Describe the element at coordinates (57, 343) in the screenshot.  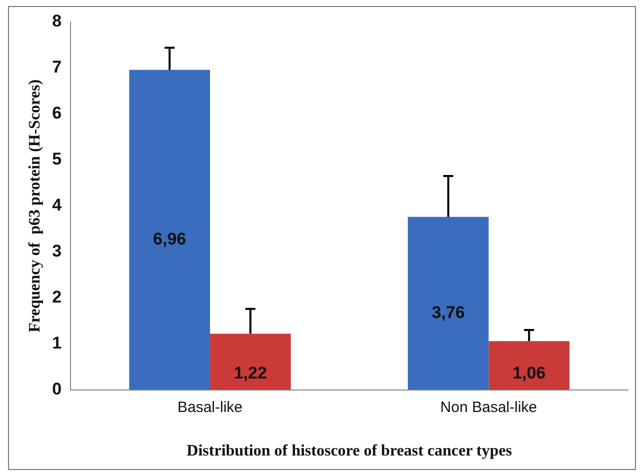
I see `y-tick-label: 1` at that location.